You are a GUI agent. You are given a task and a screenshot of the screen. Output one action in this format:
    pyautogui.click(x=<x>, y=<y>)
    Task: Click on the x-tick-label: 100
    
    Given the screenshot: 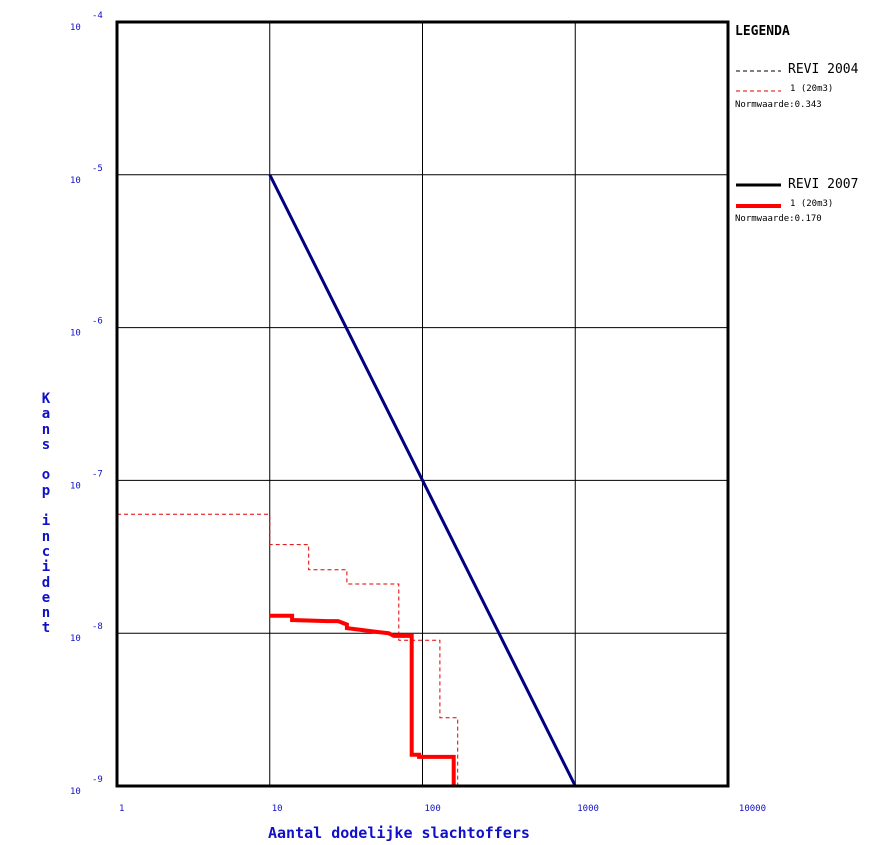 What is the action you would take?
    pyautogui.click(x=433, y=809)
    